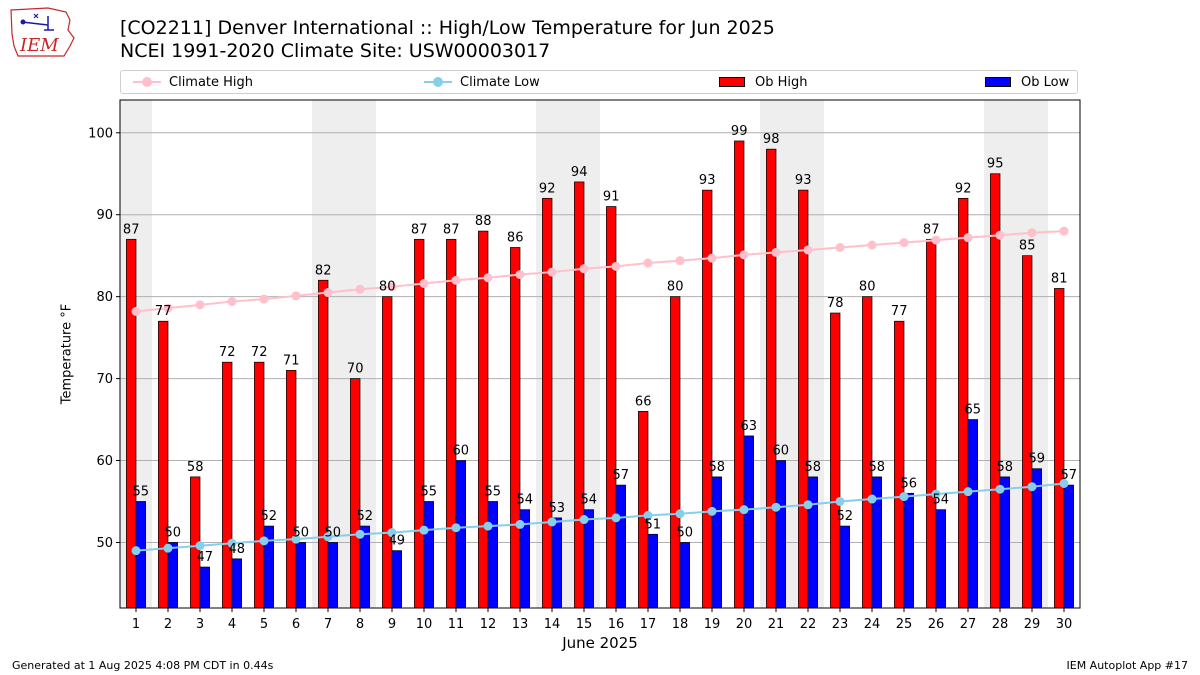 Image resolution: width=1200 pixels, height=675 pixels. I want to click on ob-high-label: 88, so click(483, 221).